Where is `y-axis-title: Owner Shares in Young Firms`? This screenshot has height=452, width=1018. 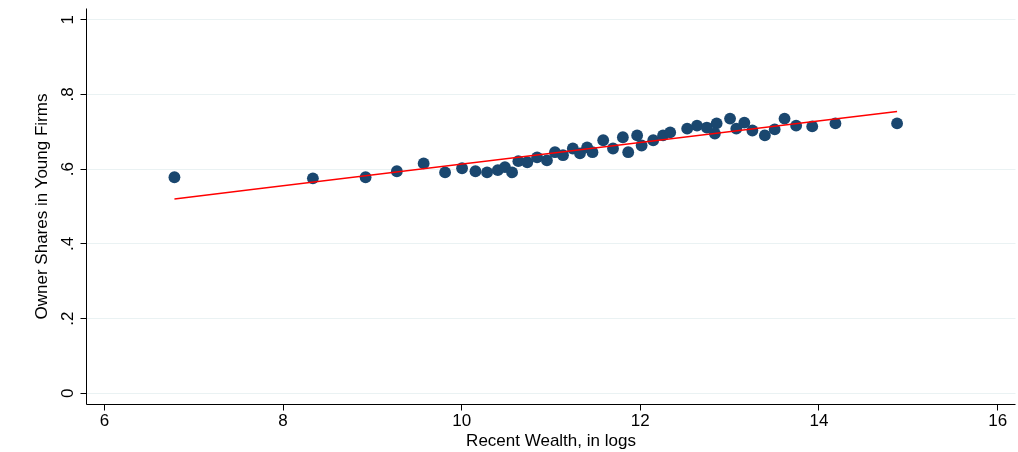 y-axis-title: Owner Shares in Young Firms is located at coordinates (41, 206).